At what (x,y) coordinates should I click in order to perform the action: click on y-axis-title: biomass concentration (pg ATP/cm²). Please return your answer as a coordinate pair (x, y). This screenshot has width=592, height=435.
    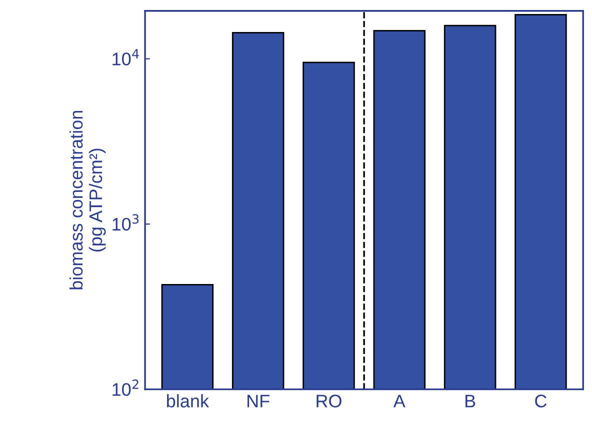
    Looking at the image, I should click on (87, 200).